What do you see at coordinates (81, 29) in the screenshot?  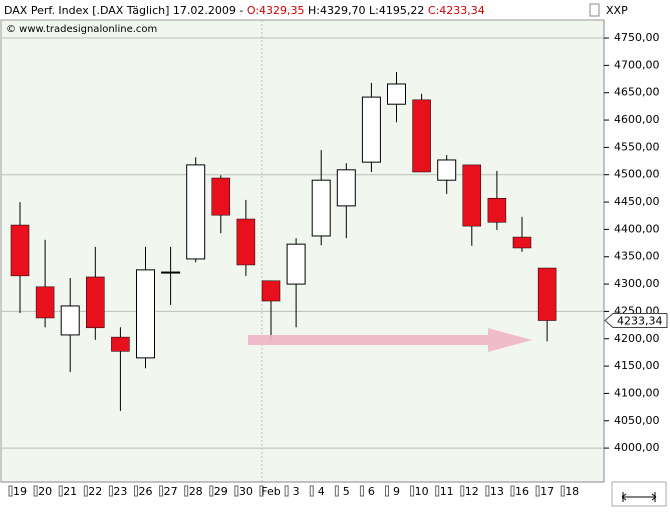 I see `watermark: © www.tradesignalonline.com` at bounding box center [81, 29].